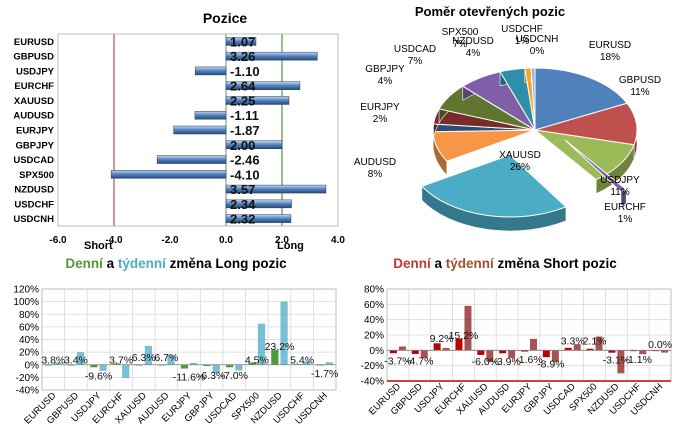  What do you see at coordinates (242, 56) in the screenshot?
I see `data-label: 3.26` at bounding box center [242, 56].